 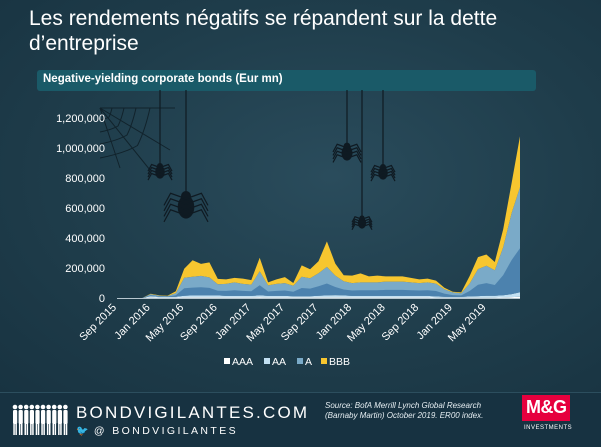 I want to click on twitter-bird-icon: 🐦, so click(x=83, y=431).